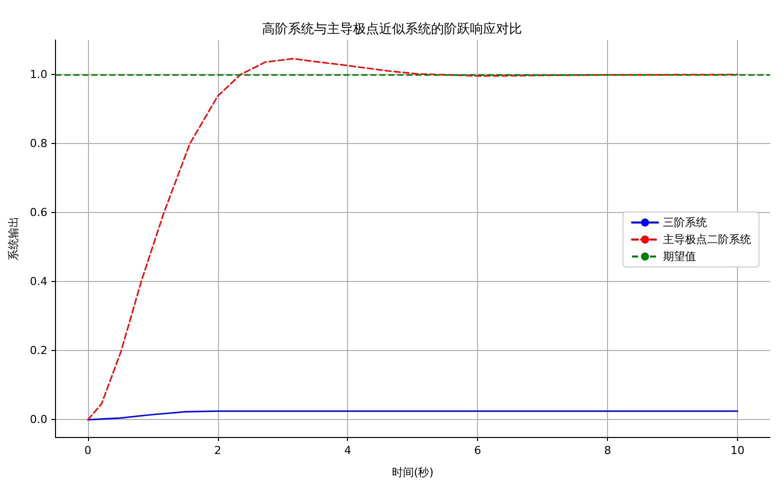 The height and width of the screenshot is (483, 784). What do you see at coordinates (478, 450) in the screenshot?
I see `x-tick-label: 6` at bounding box center [478, 450].